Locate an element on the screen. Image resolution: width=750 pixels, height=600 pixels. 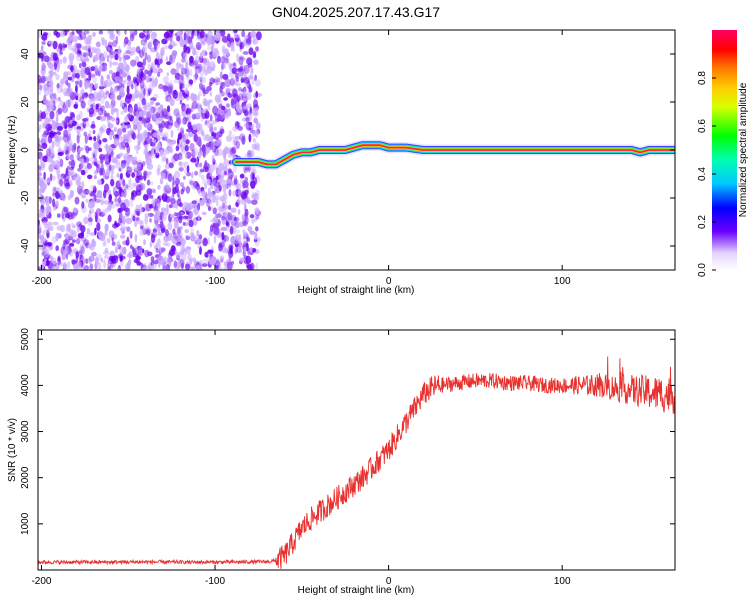
track-core is located at coordinates (455, 155).